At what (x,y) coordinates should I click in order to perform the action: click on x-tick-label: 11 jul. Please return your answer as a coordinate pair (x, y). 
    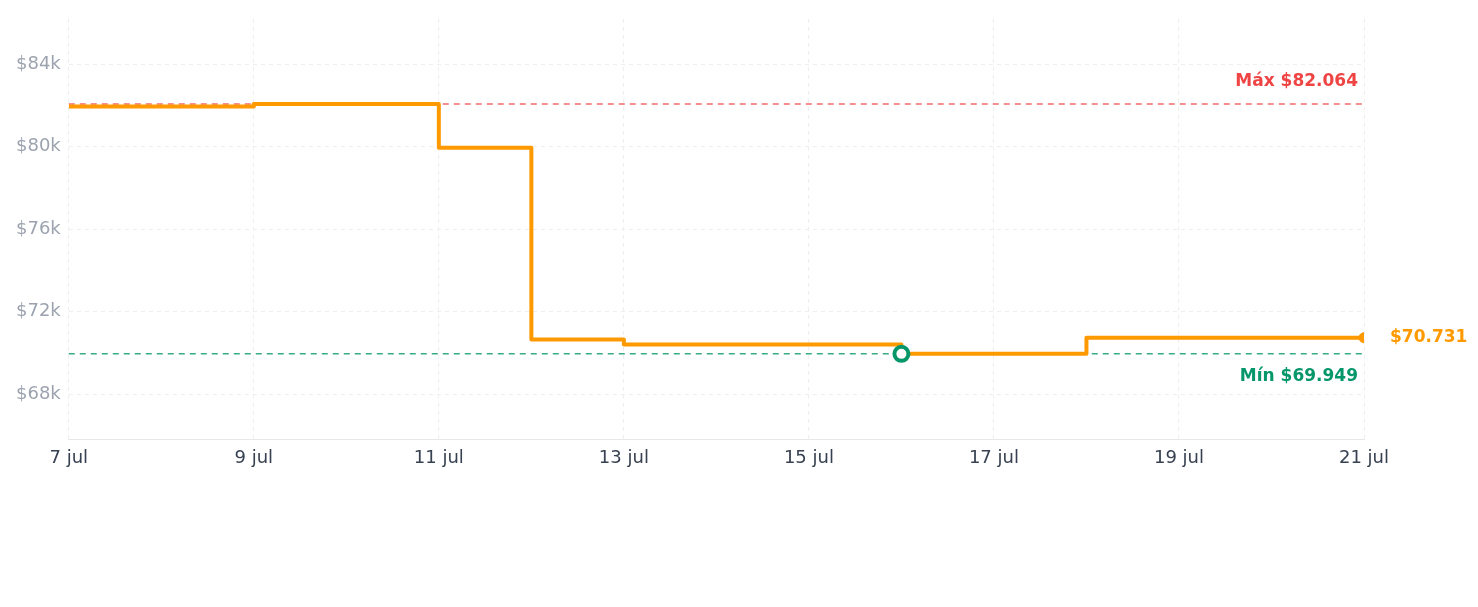
    Looking at the image, I should click on (438, 456).